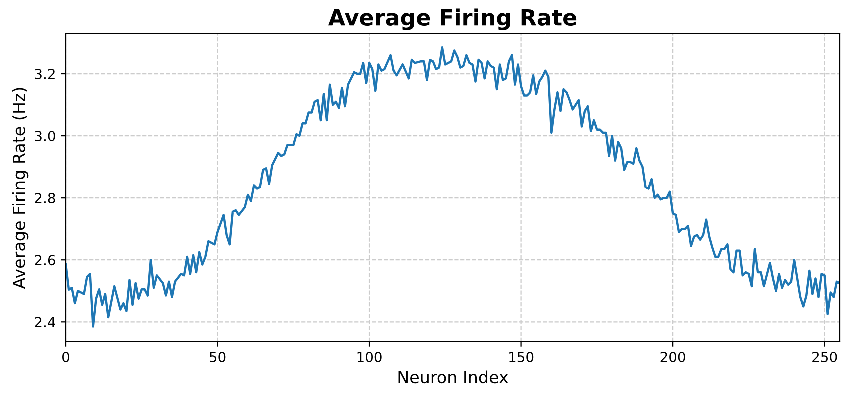 The height and width of the screenshot is (399, 850). What do you see at coordinates (45, 74) in the screenshot?
I see `y-tick-label: 3.2` at bounding box center [45, 74].